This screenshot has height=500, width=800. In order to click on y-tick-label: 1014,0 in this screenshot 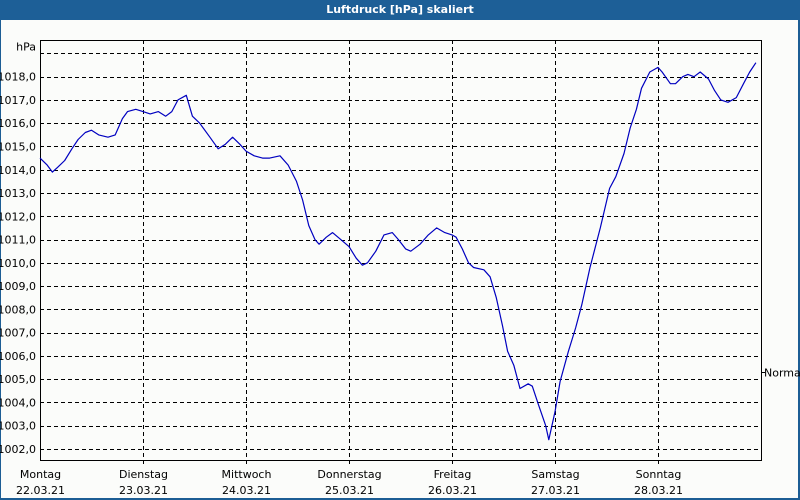, I will do `click(18, 170)`.